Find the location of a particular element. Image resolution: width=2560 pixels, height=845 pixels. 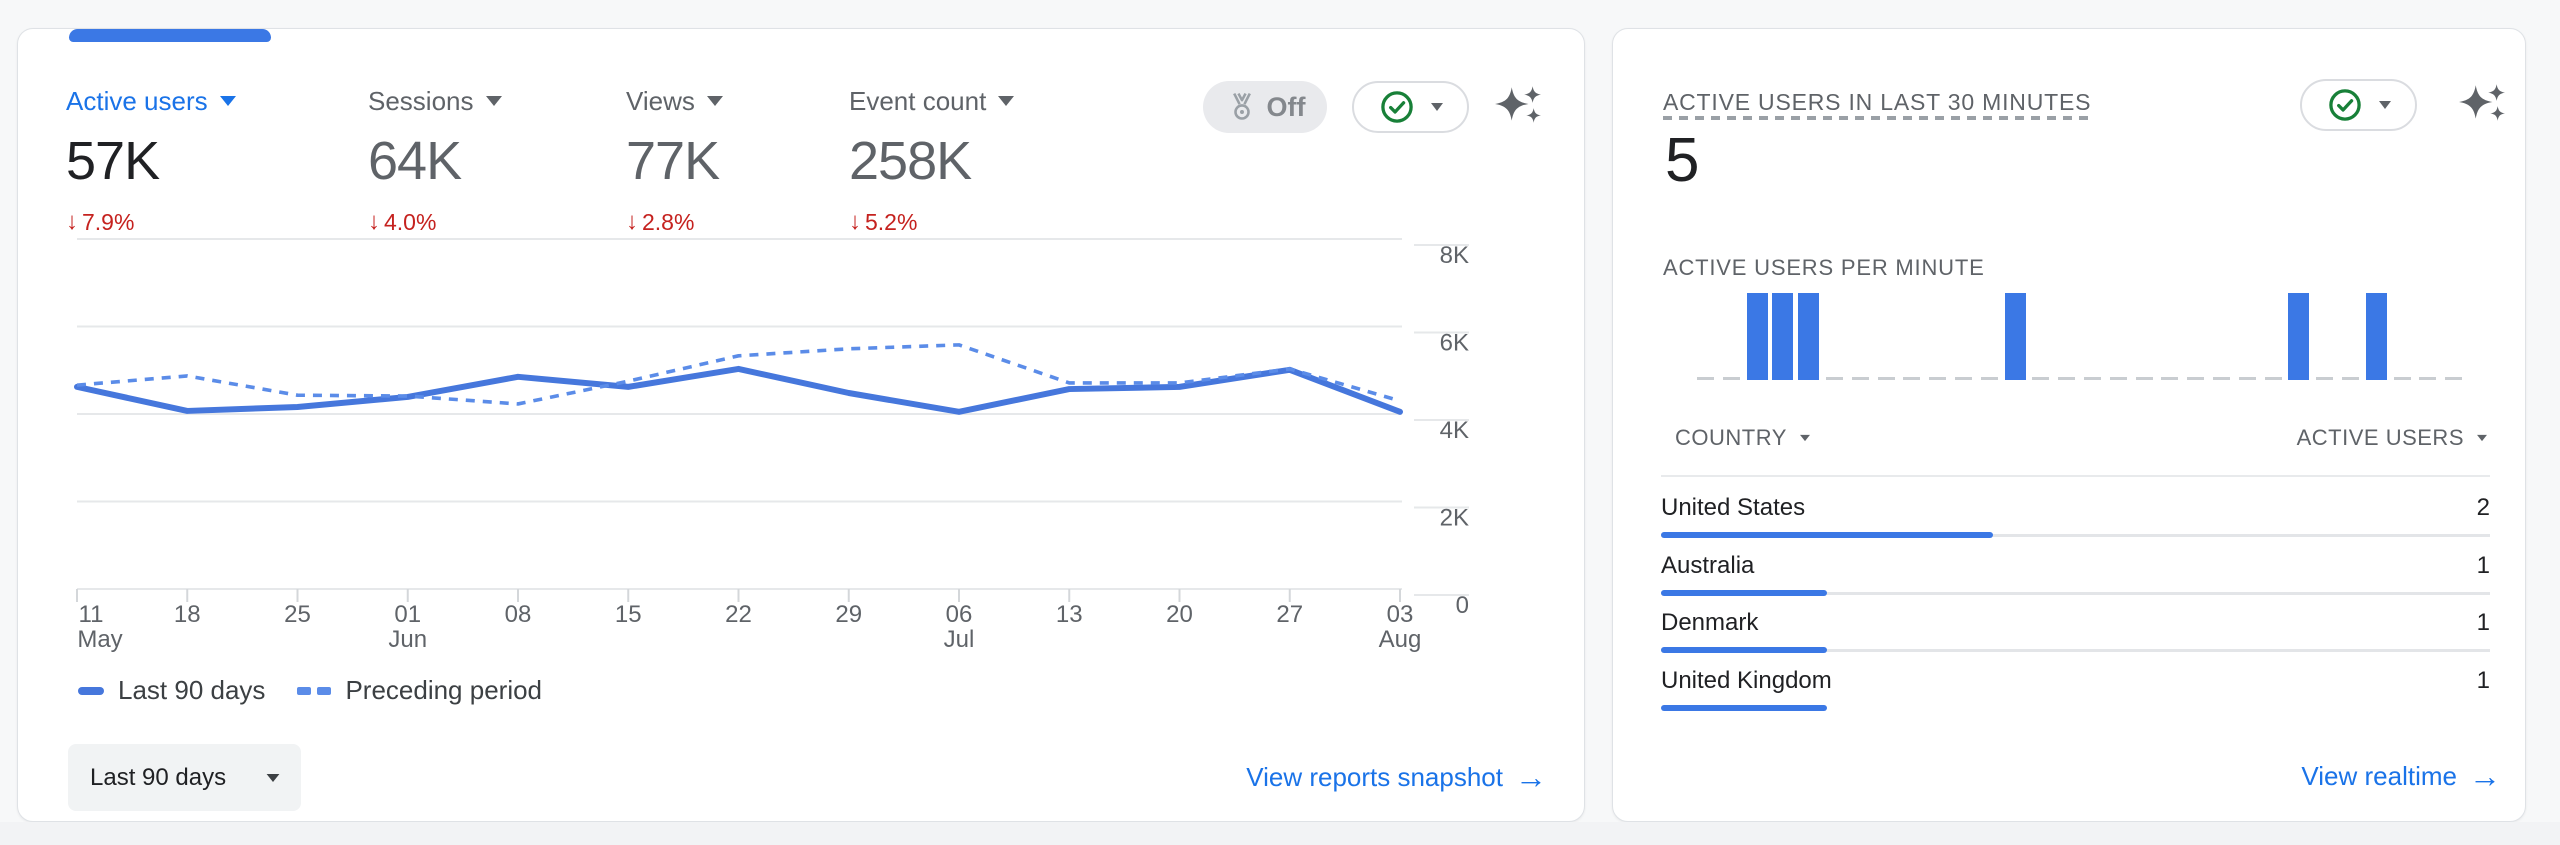

solid-line-swatch is located at coordinates (91, 690).